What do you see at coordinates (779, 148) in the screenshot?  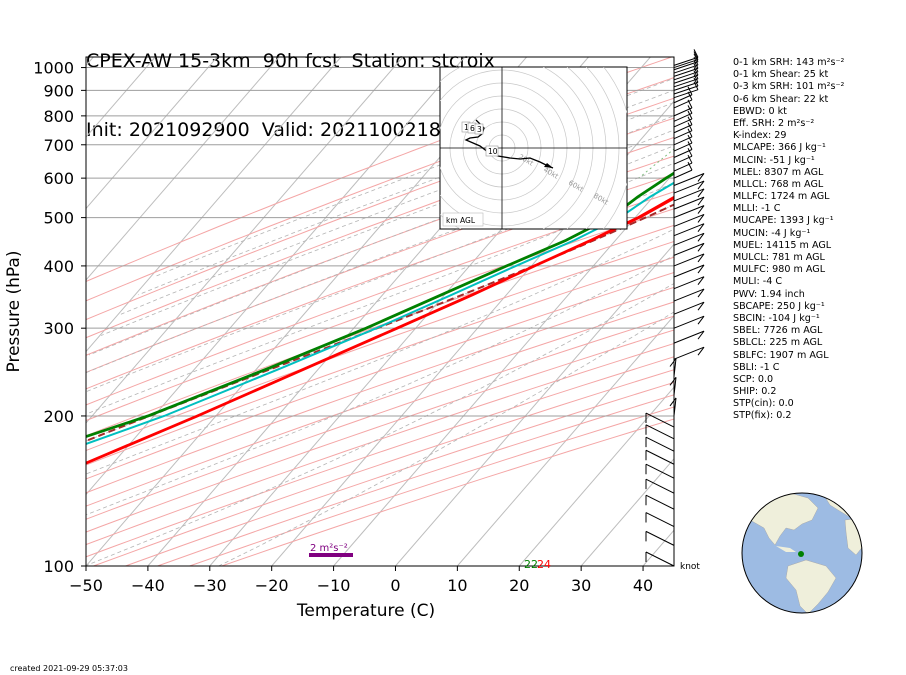 I see `index-line: MLCAPE: 366 J kg⁻¹` at bounding box center [779, 148].